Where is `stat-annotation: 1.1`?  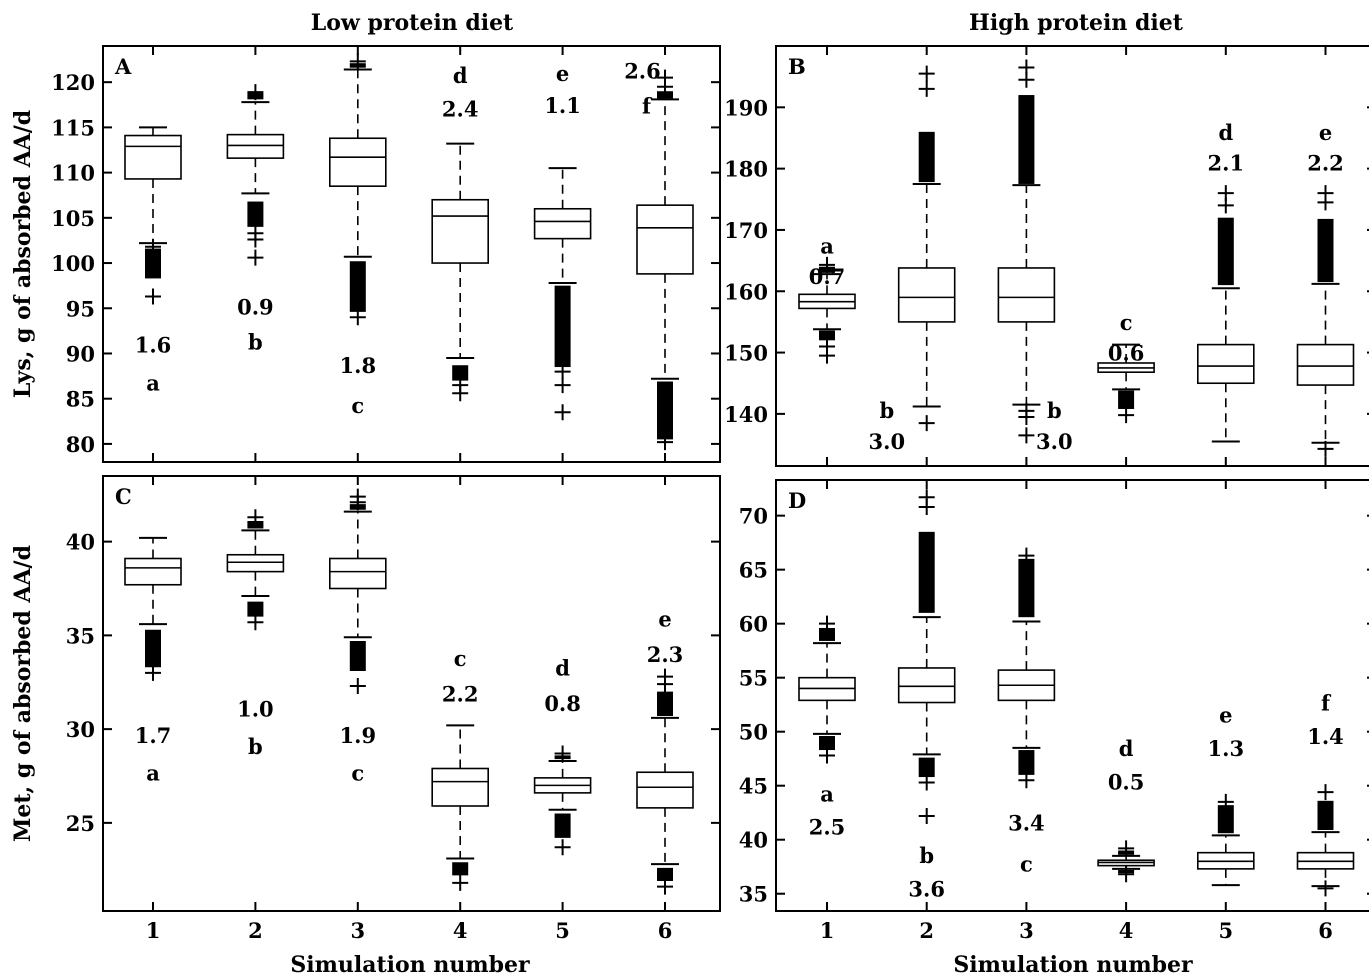 stat-annotation: 1.1 is located at coordinates (562, 105).